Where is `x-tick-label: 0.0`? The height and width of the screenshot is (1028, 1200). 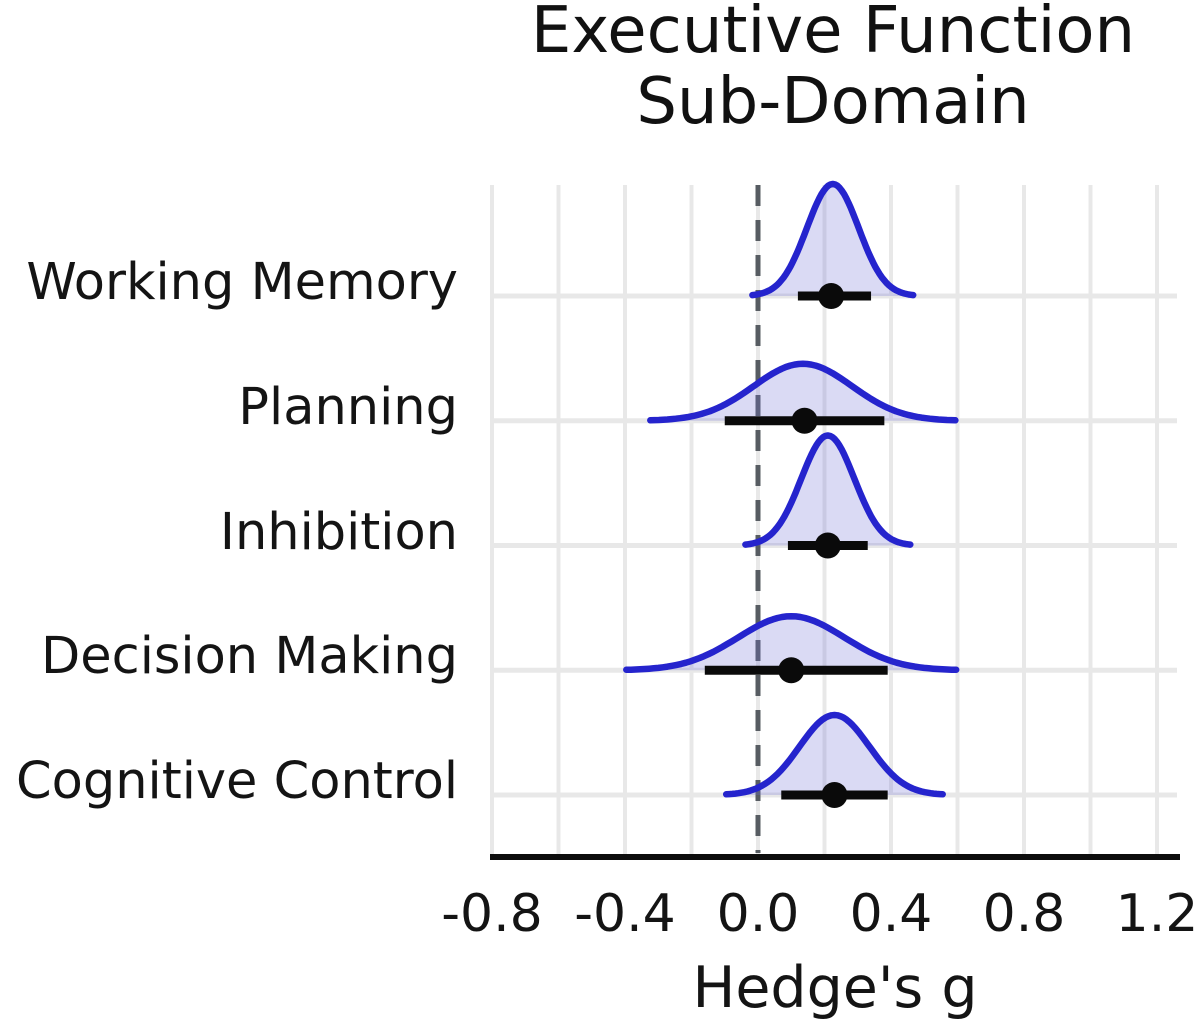
x-tick-label: 0.0 is located at coordinates (758, 914).